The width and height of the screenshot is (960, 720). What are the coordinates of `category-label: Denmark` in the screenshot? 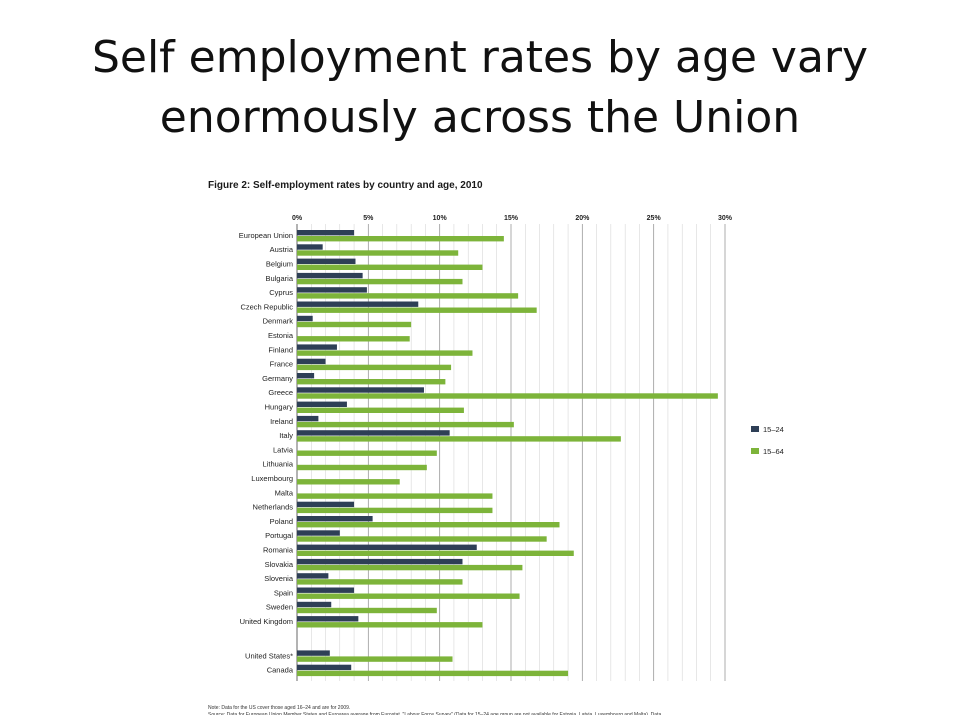 It's located at (278, 321).